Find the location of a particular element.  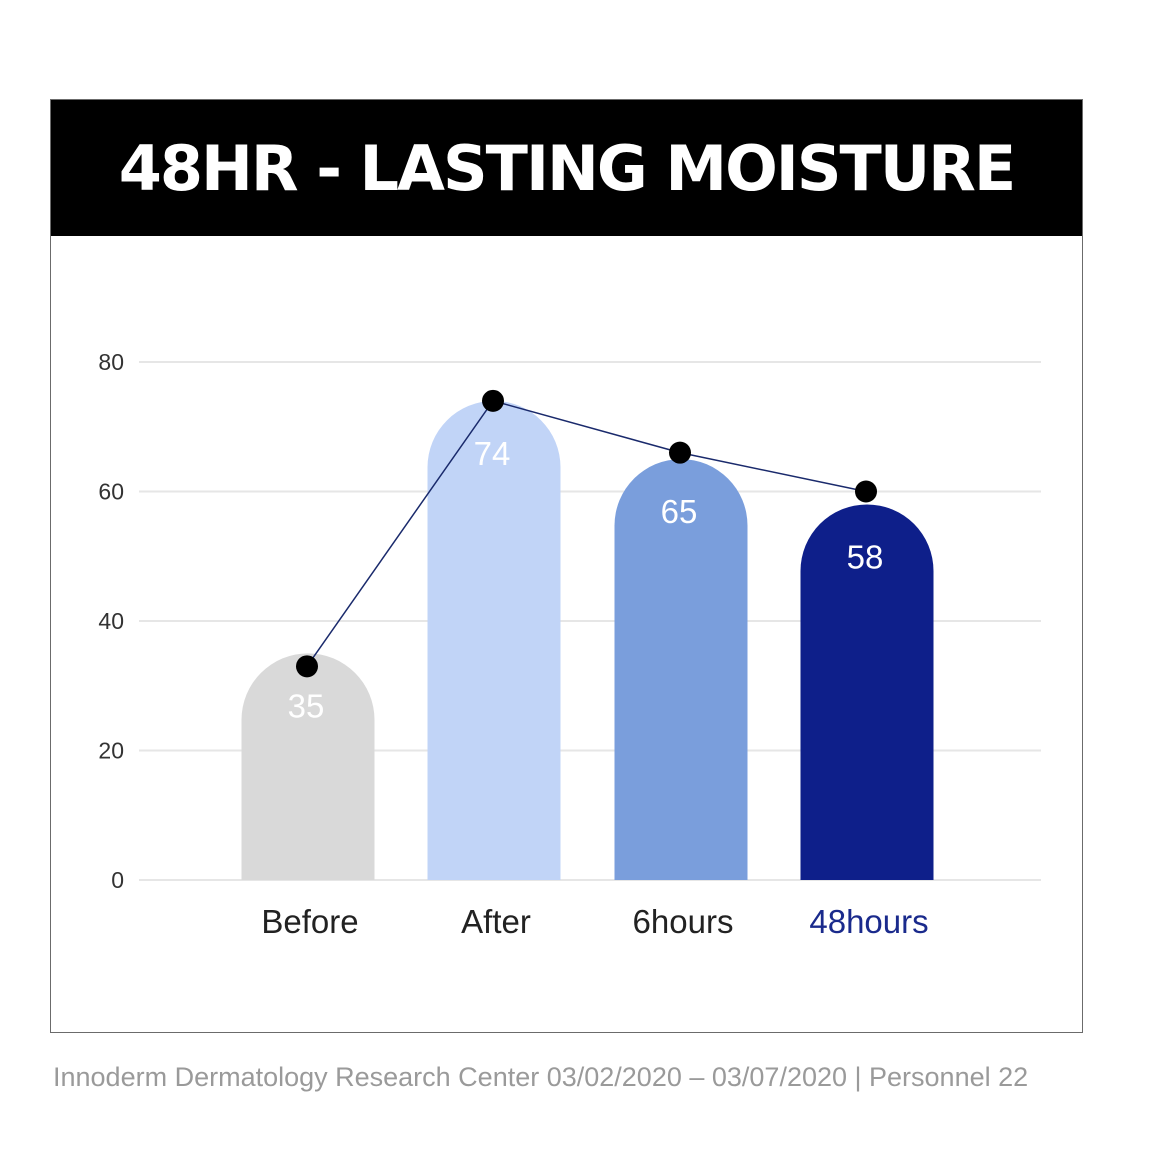

bar-48hours is located at coordinates (867, 692).